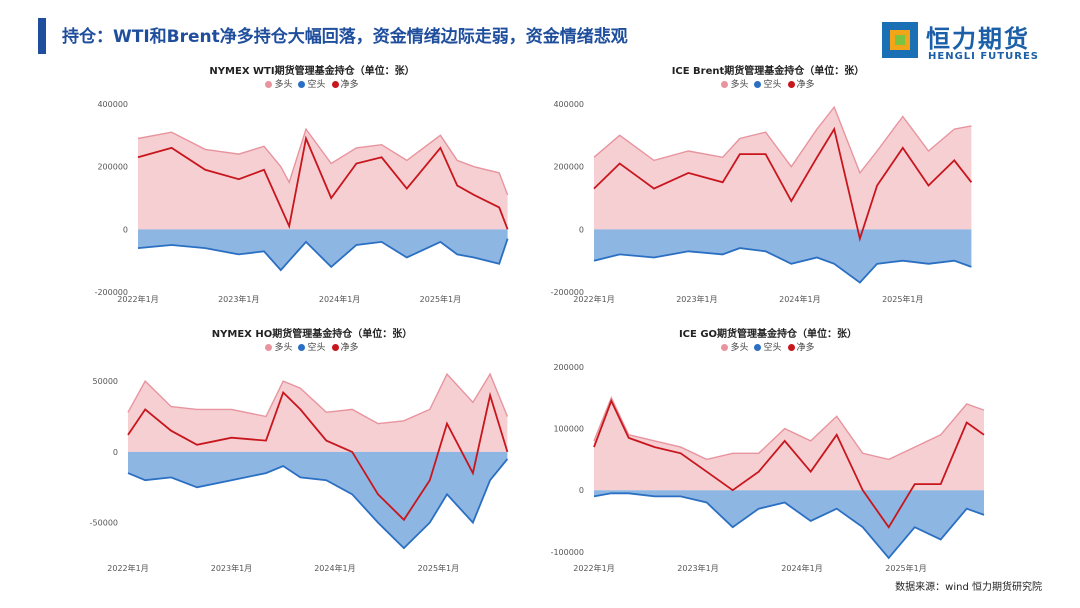 The image size is (1080, 608). What do you see at coordinates (312, 334) in the screenshot?
I see `chart-title: NYMEX HO期货管理基金持仓（单位：张）` at bounding box center [312, 334].